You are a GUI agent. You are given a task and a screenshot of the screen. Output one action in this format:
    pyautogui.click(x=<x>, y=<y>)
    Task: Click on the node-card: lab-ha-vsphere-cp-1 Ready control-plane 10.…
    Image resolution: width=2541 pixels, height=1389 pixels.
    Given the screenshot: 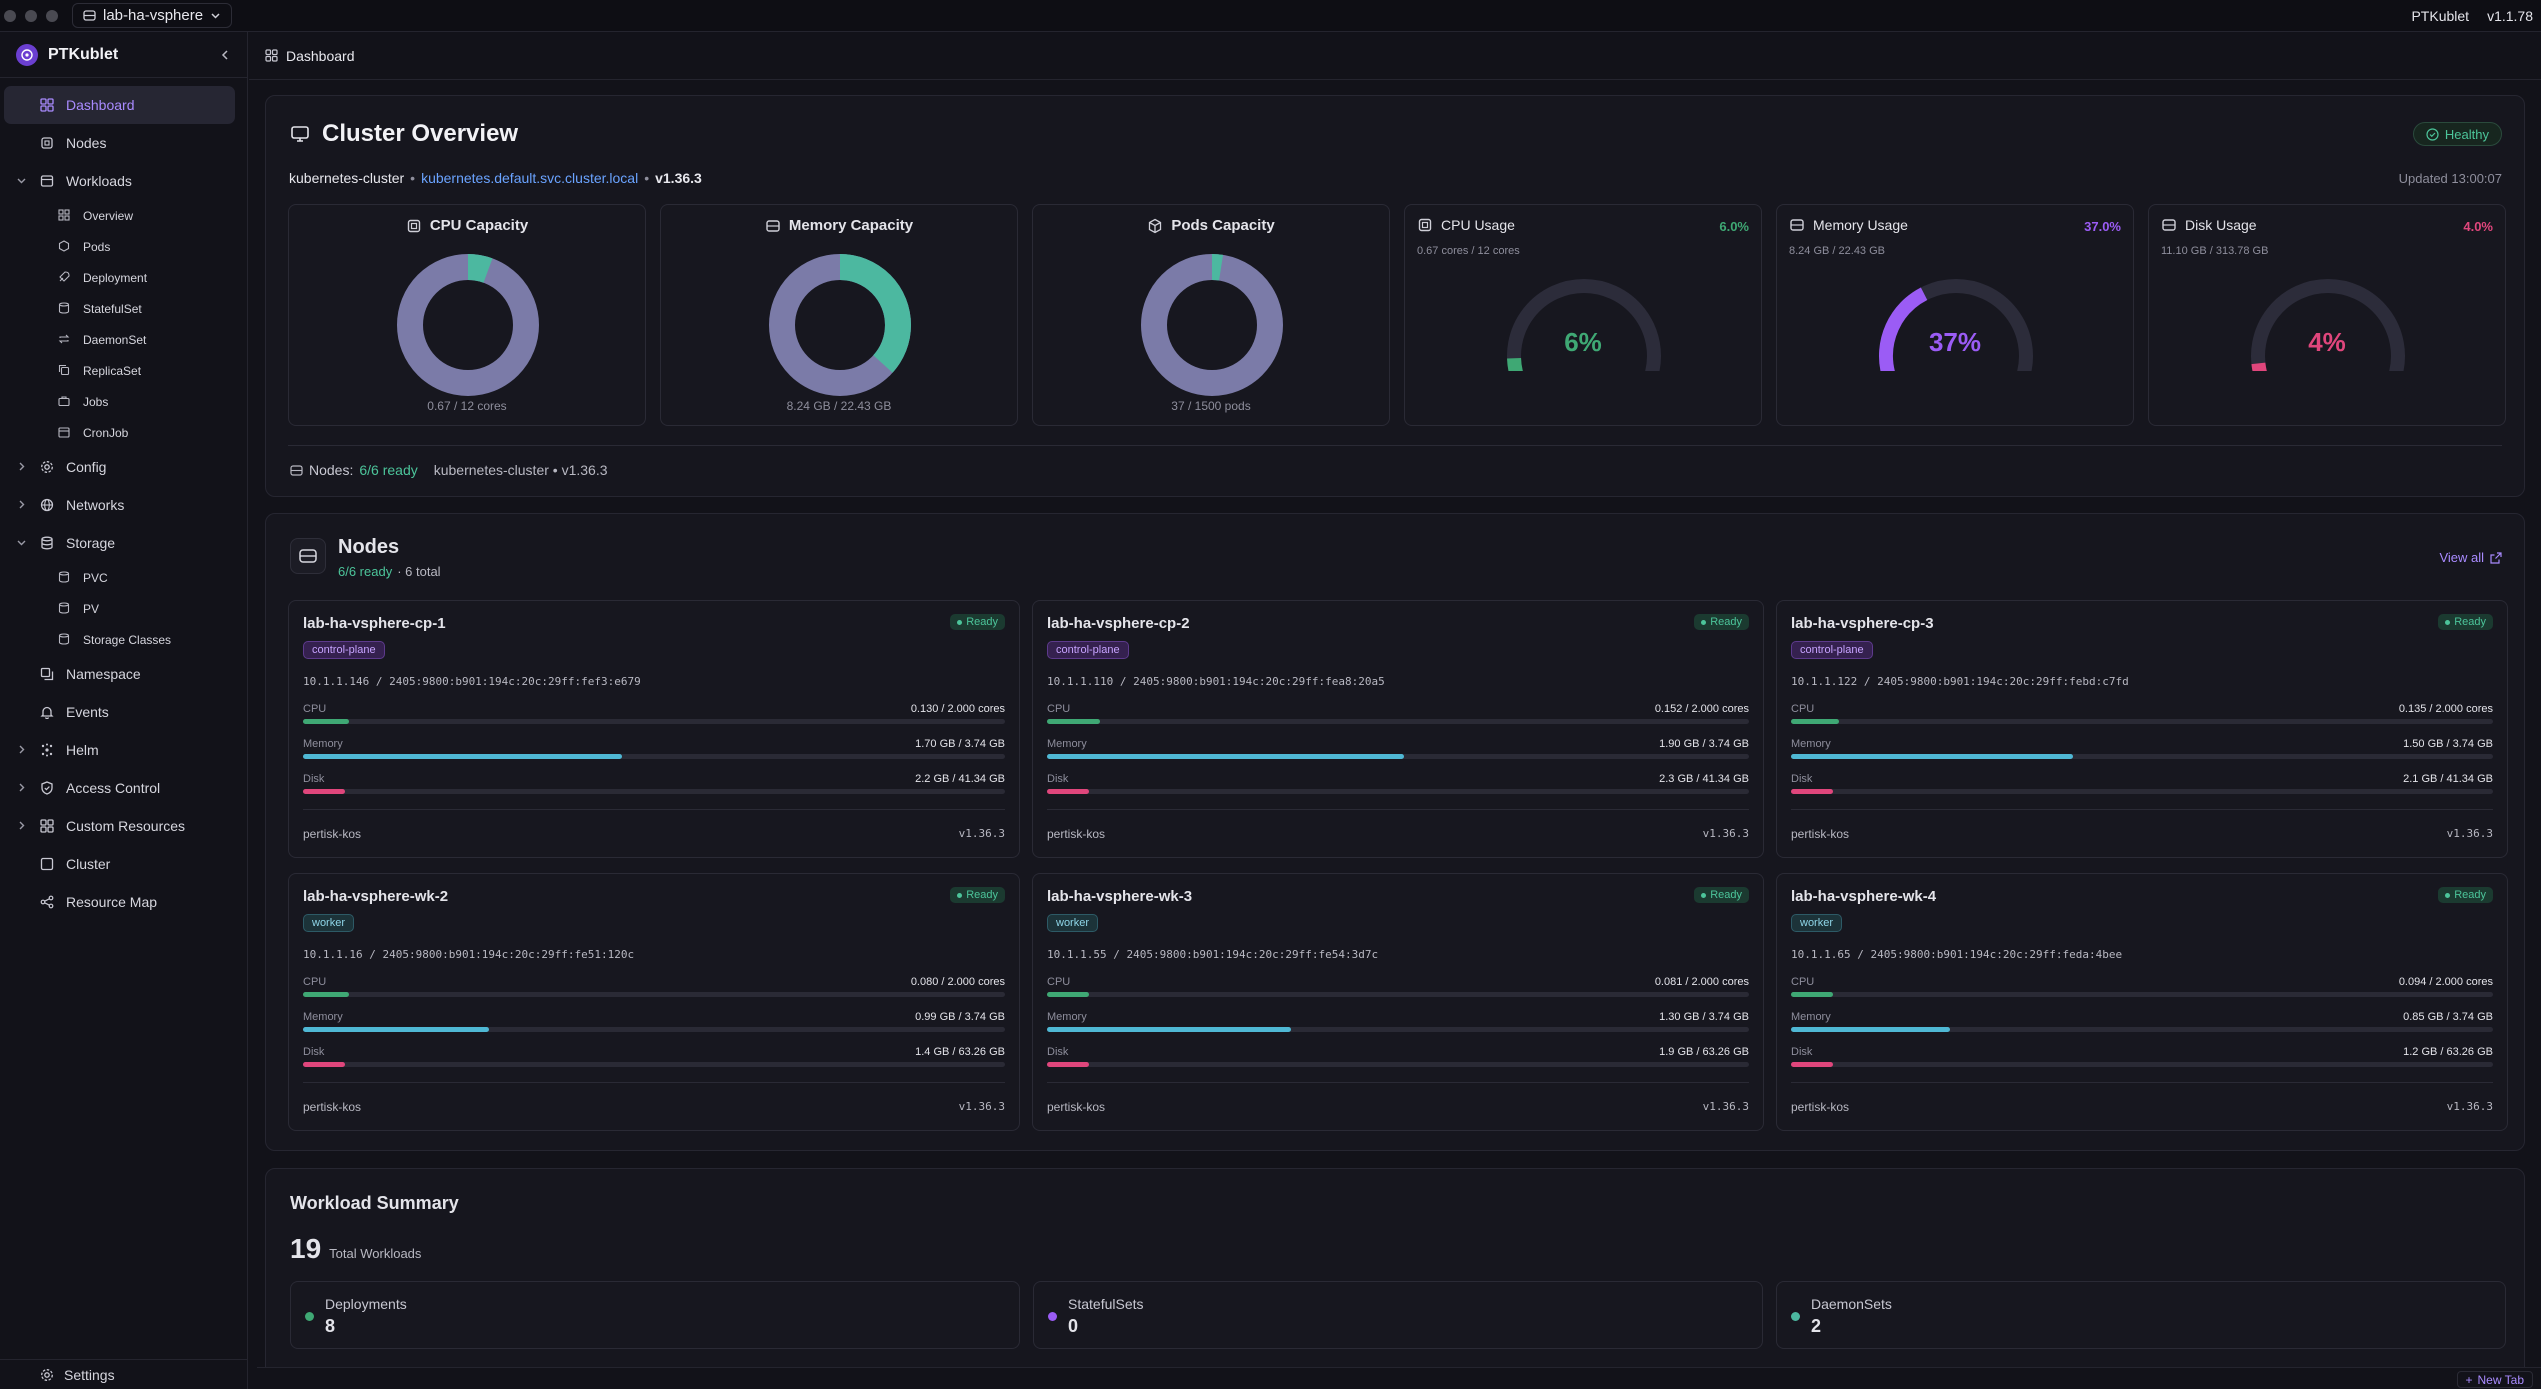 What is the action you would take?
    pyautogui.click(x=654, y=729)
    